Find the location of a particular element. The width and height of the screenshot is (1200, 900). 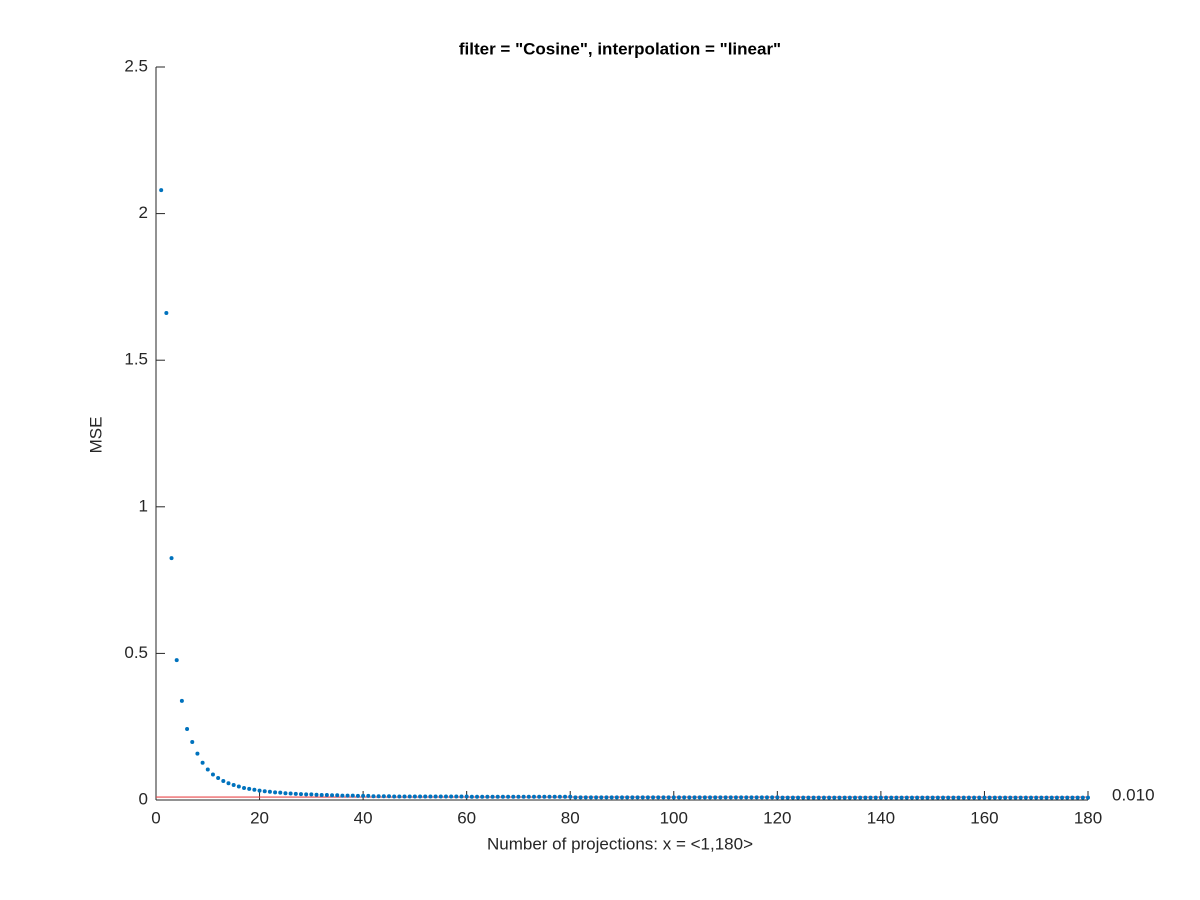

y-tick-label: 0.5 is located at coordinates (136, 652).